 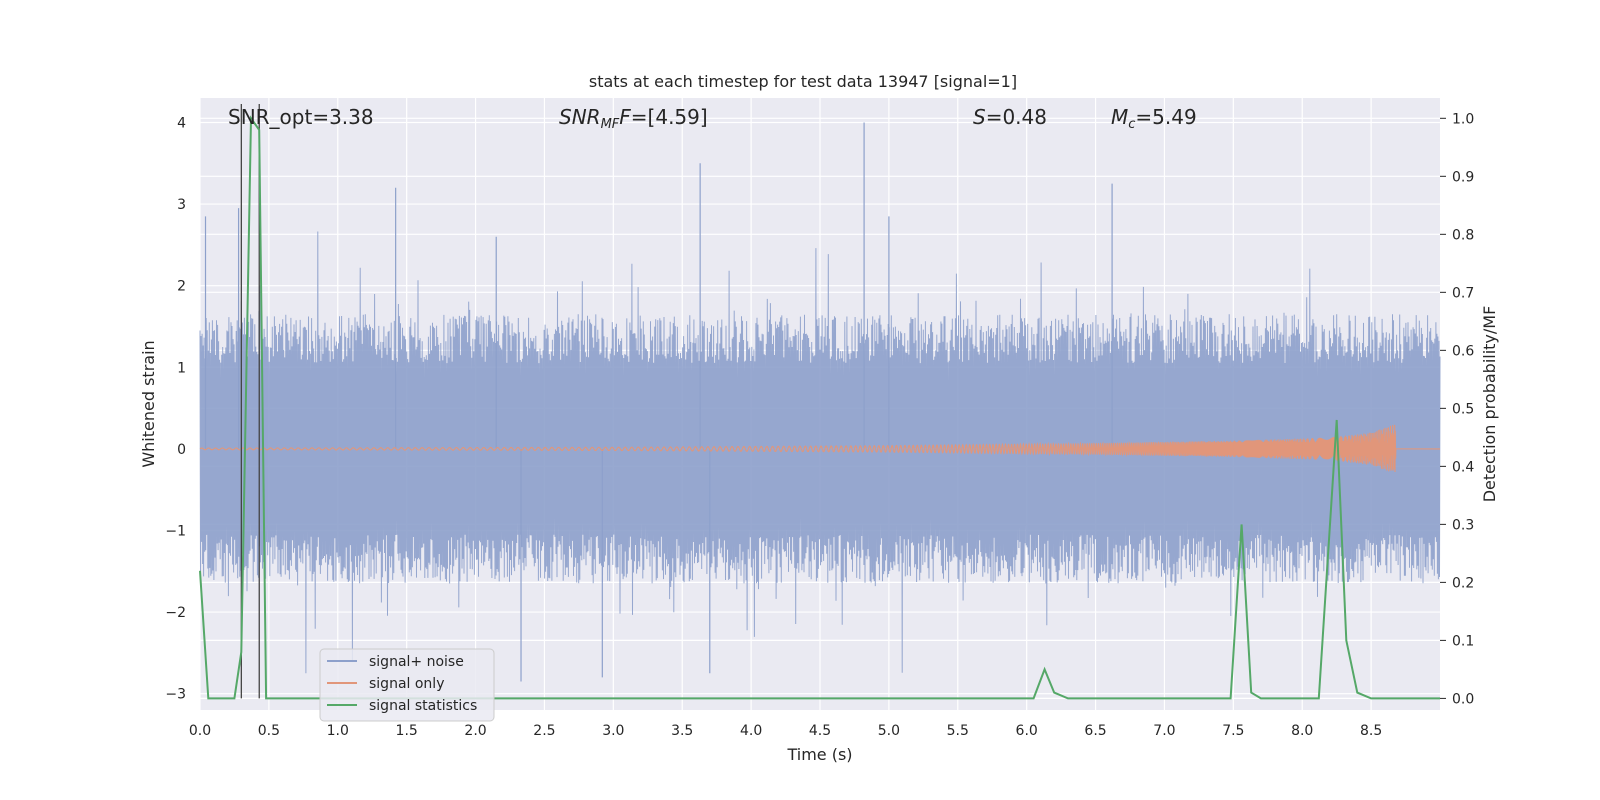 What do you see at coordinates (1095, 731) in the screenshot?
I see `x-tick-label: 6.5` at bounding box center [1095, 731].